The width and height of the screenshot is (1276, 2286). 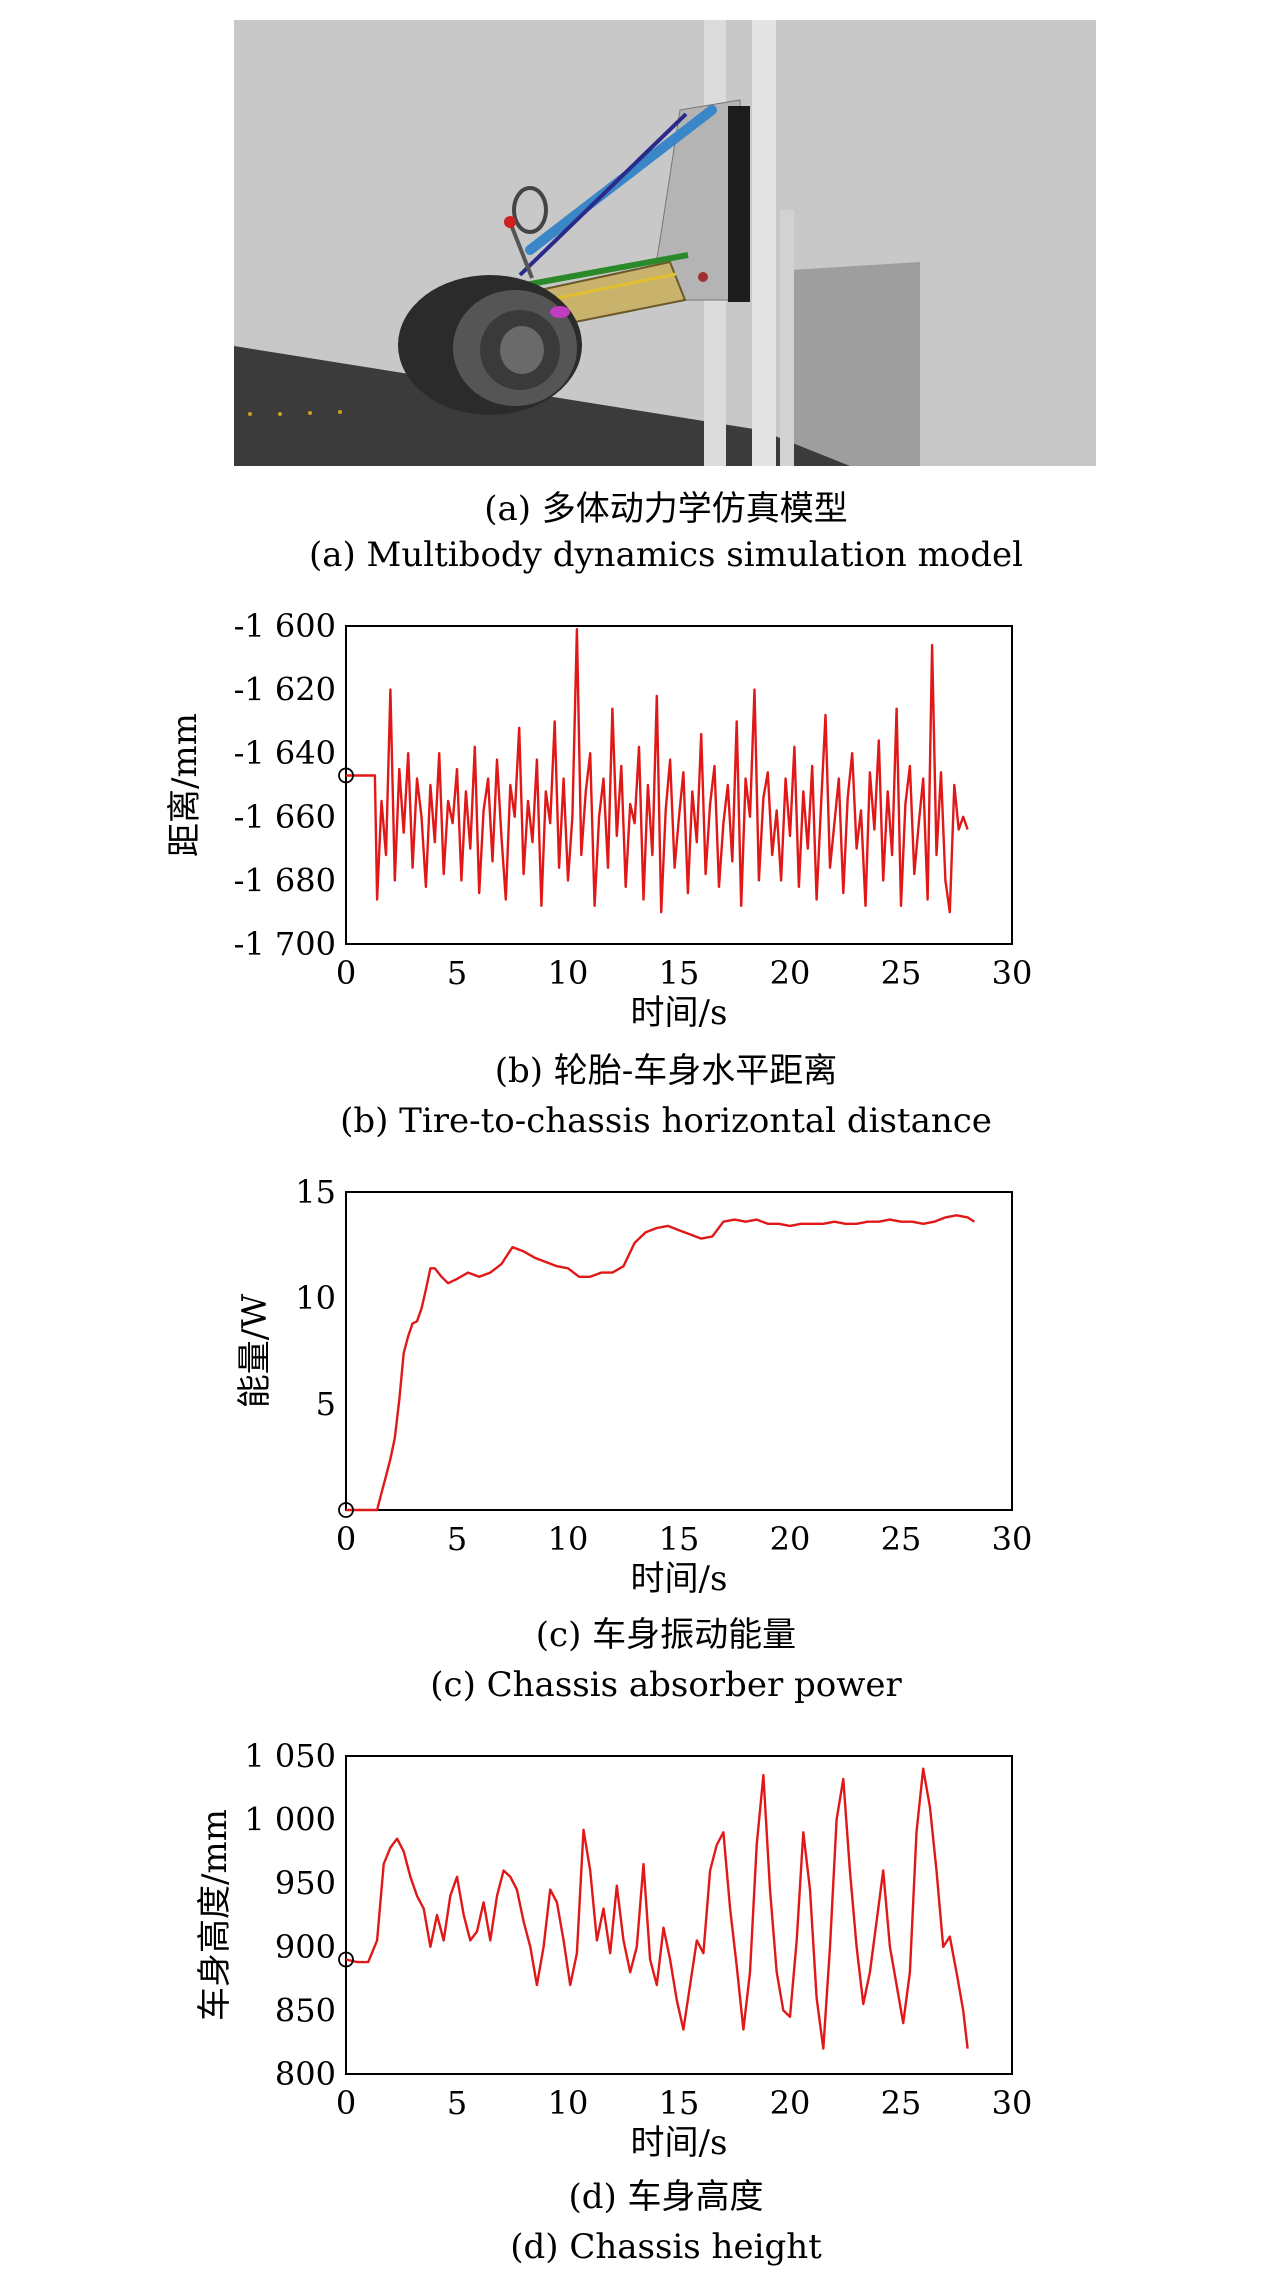 I want to click on chart-d-xtick-label: 25, so click(x=901, y=2103).